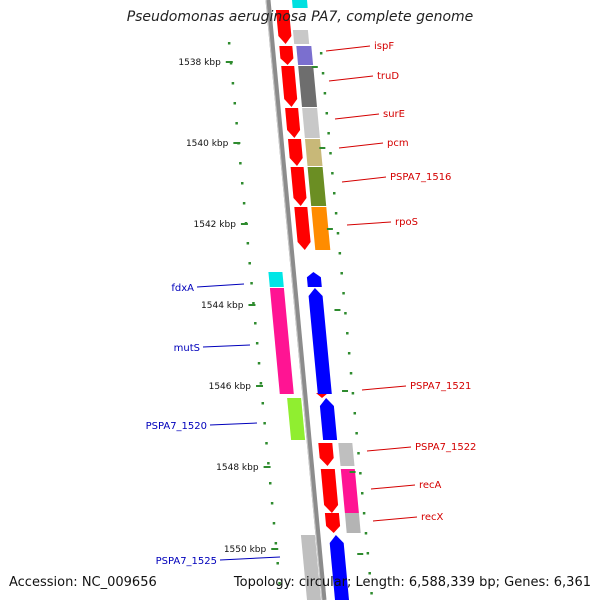 This screenshot has height=600, width=600. Describe the element at coordinates (296, 300) in the screenshot. I see `backbone-line` at that location.